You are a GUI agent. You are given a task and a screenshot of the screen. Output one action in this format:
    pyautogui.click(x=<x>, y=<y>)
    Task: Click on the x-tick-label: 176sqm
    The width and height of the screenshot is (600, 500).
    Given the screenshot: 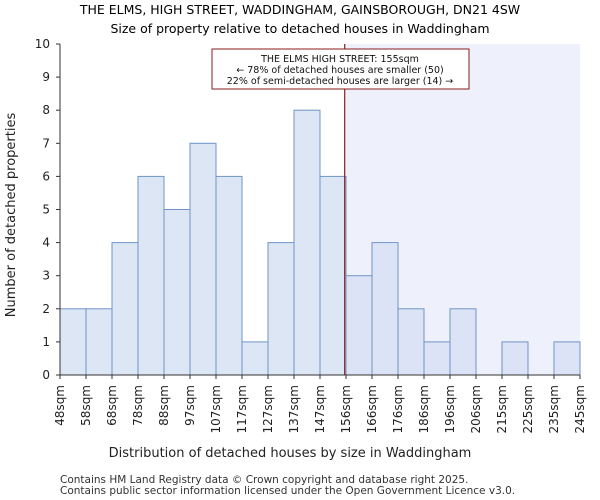 What is the action you would take?
    pyautogui.click(x=398, y=409)
    